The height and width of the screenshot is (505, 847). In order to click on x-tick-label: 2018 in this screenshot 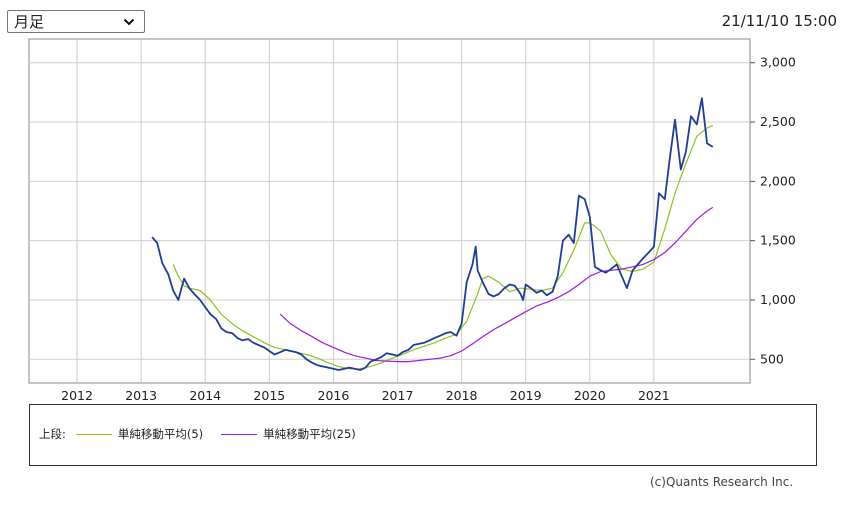, I will do `click(462, 395)`.